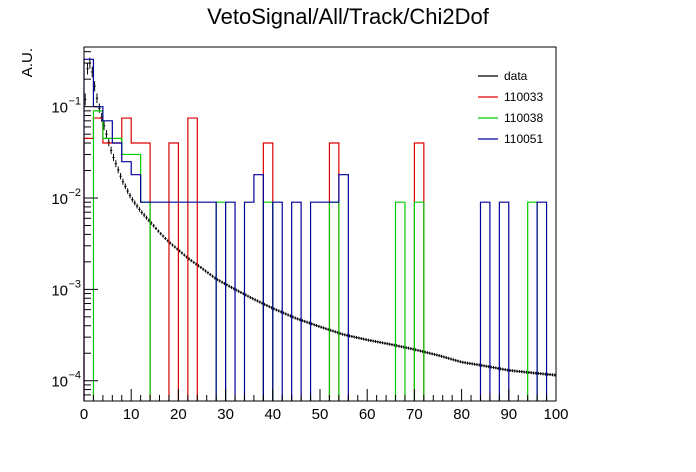 Image resolution: width=696 pixels, height=472 pixels. What do you see at coordinates (523, 118) in the screenshot?
I see `legend-label: 110038` at bounding box center [523, 118].